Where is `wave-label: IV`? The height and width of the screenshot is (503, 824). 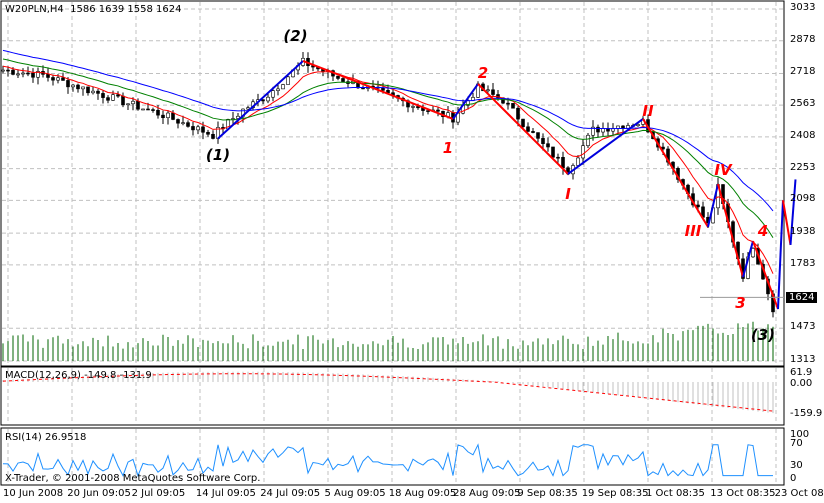 wave-label: IV is located at coordinates (723, 170).